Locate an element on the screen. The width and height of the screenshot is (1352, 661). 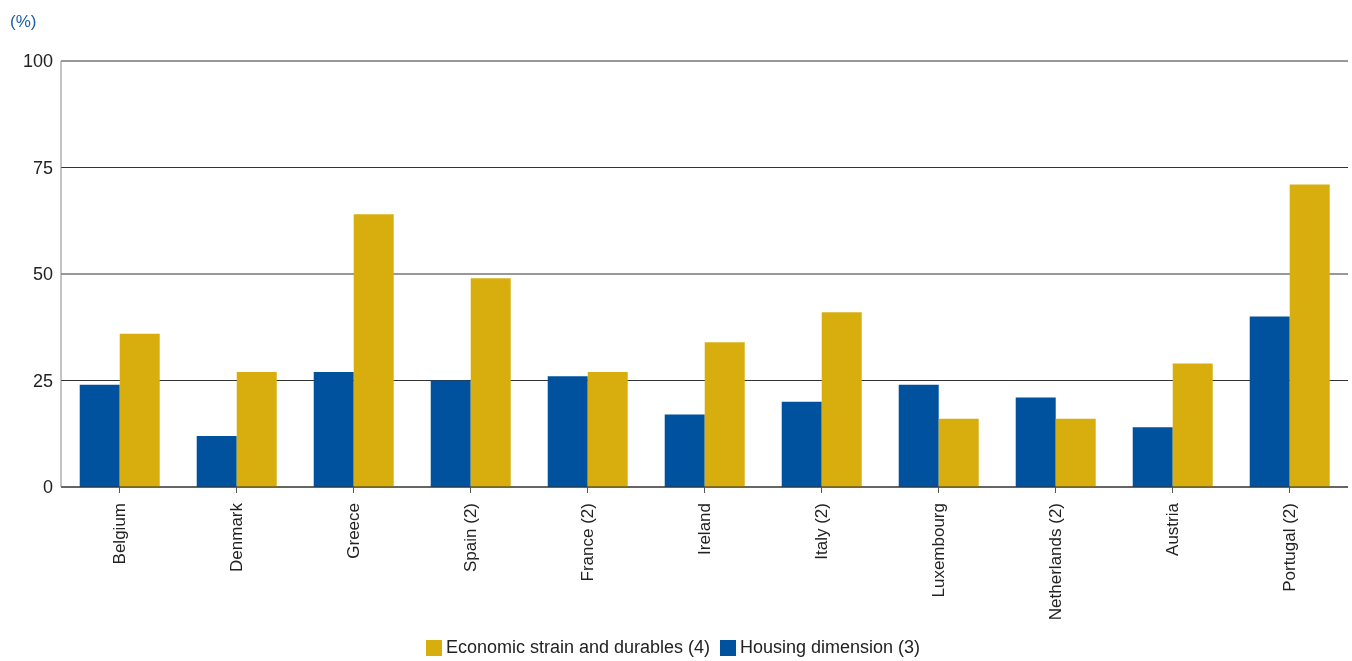
y-tick-label: 50 is located at coordinates (42, 274).